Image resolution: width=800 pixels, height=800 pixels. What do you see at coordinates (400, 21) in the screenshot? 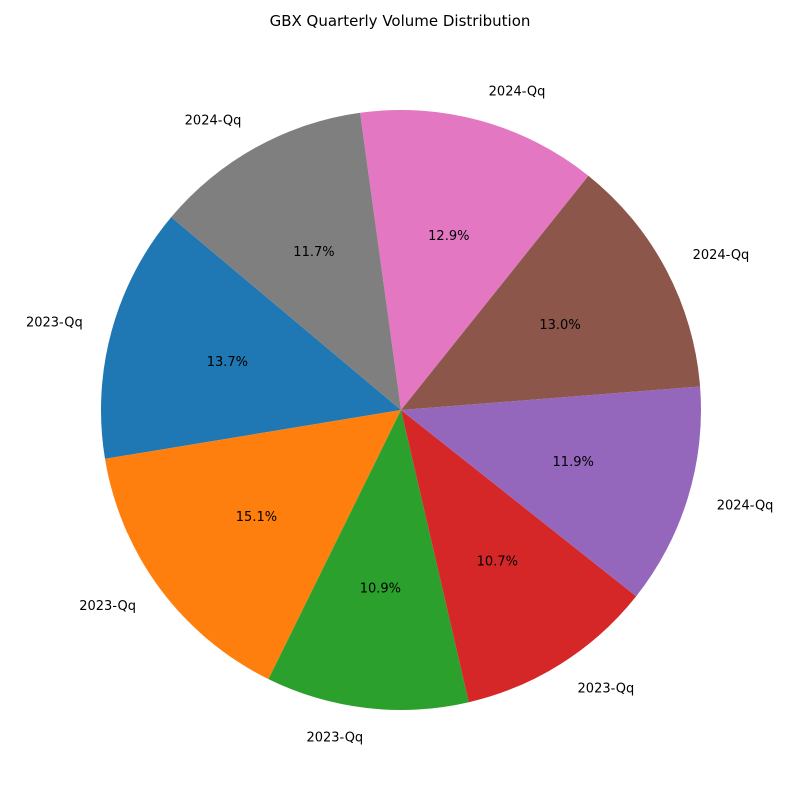
I see `chart-title: GBX Quarterly Volume Distribution` at bounding box center [400, 21].